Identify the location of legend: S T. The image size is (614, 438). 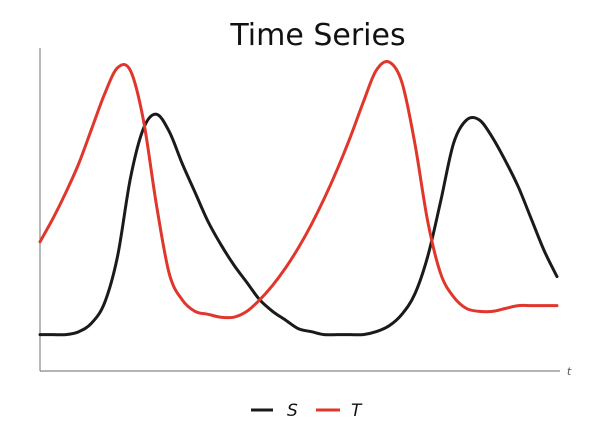
(307, 411).